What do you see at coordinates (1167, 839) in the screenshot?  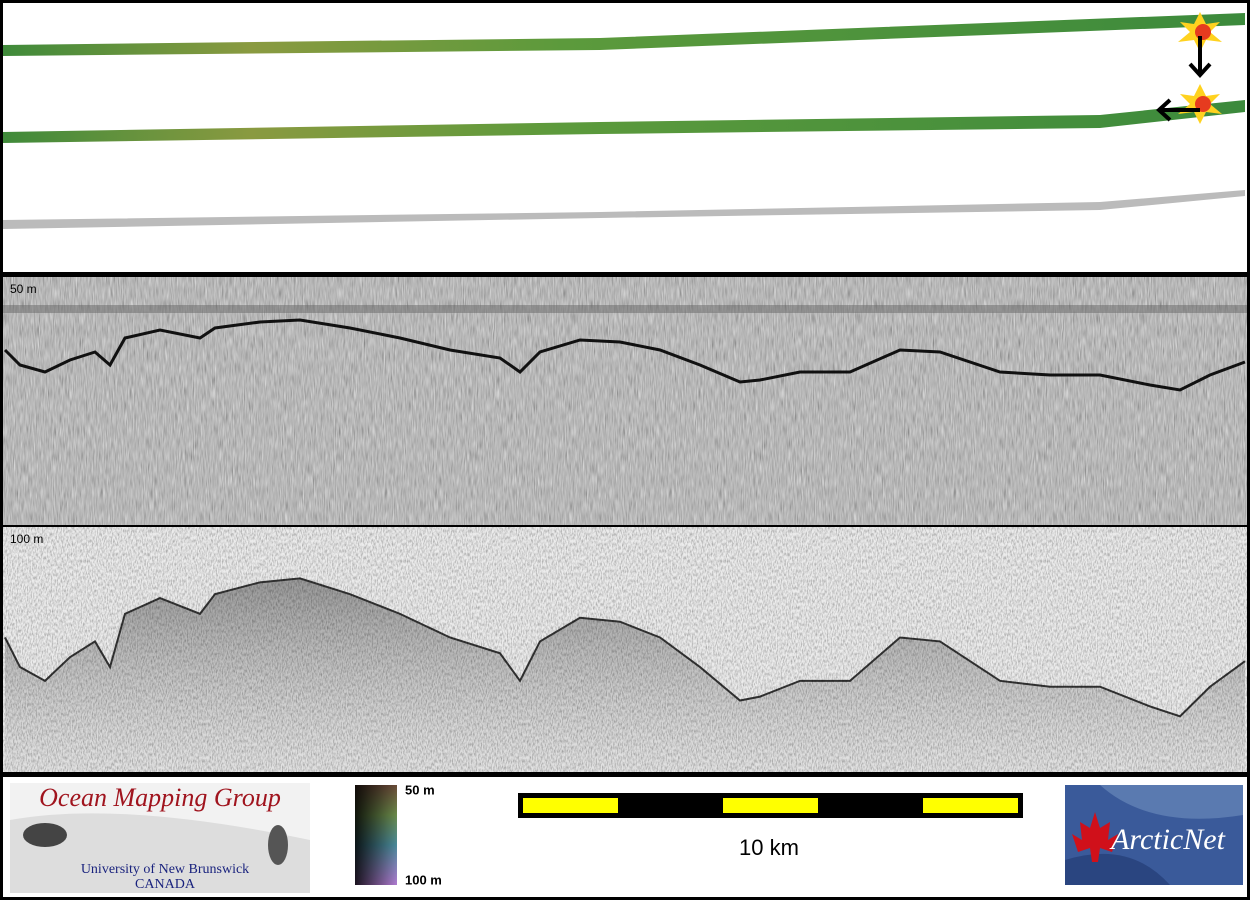 I see `partner-label: ArcticNet` at bounding box center [1167, 839].